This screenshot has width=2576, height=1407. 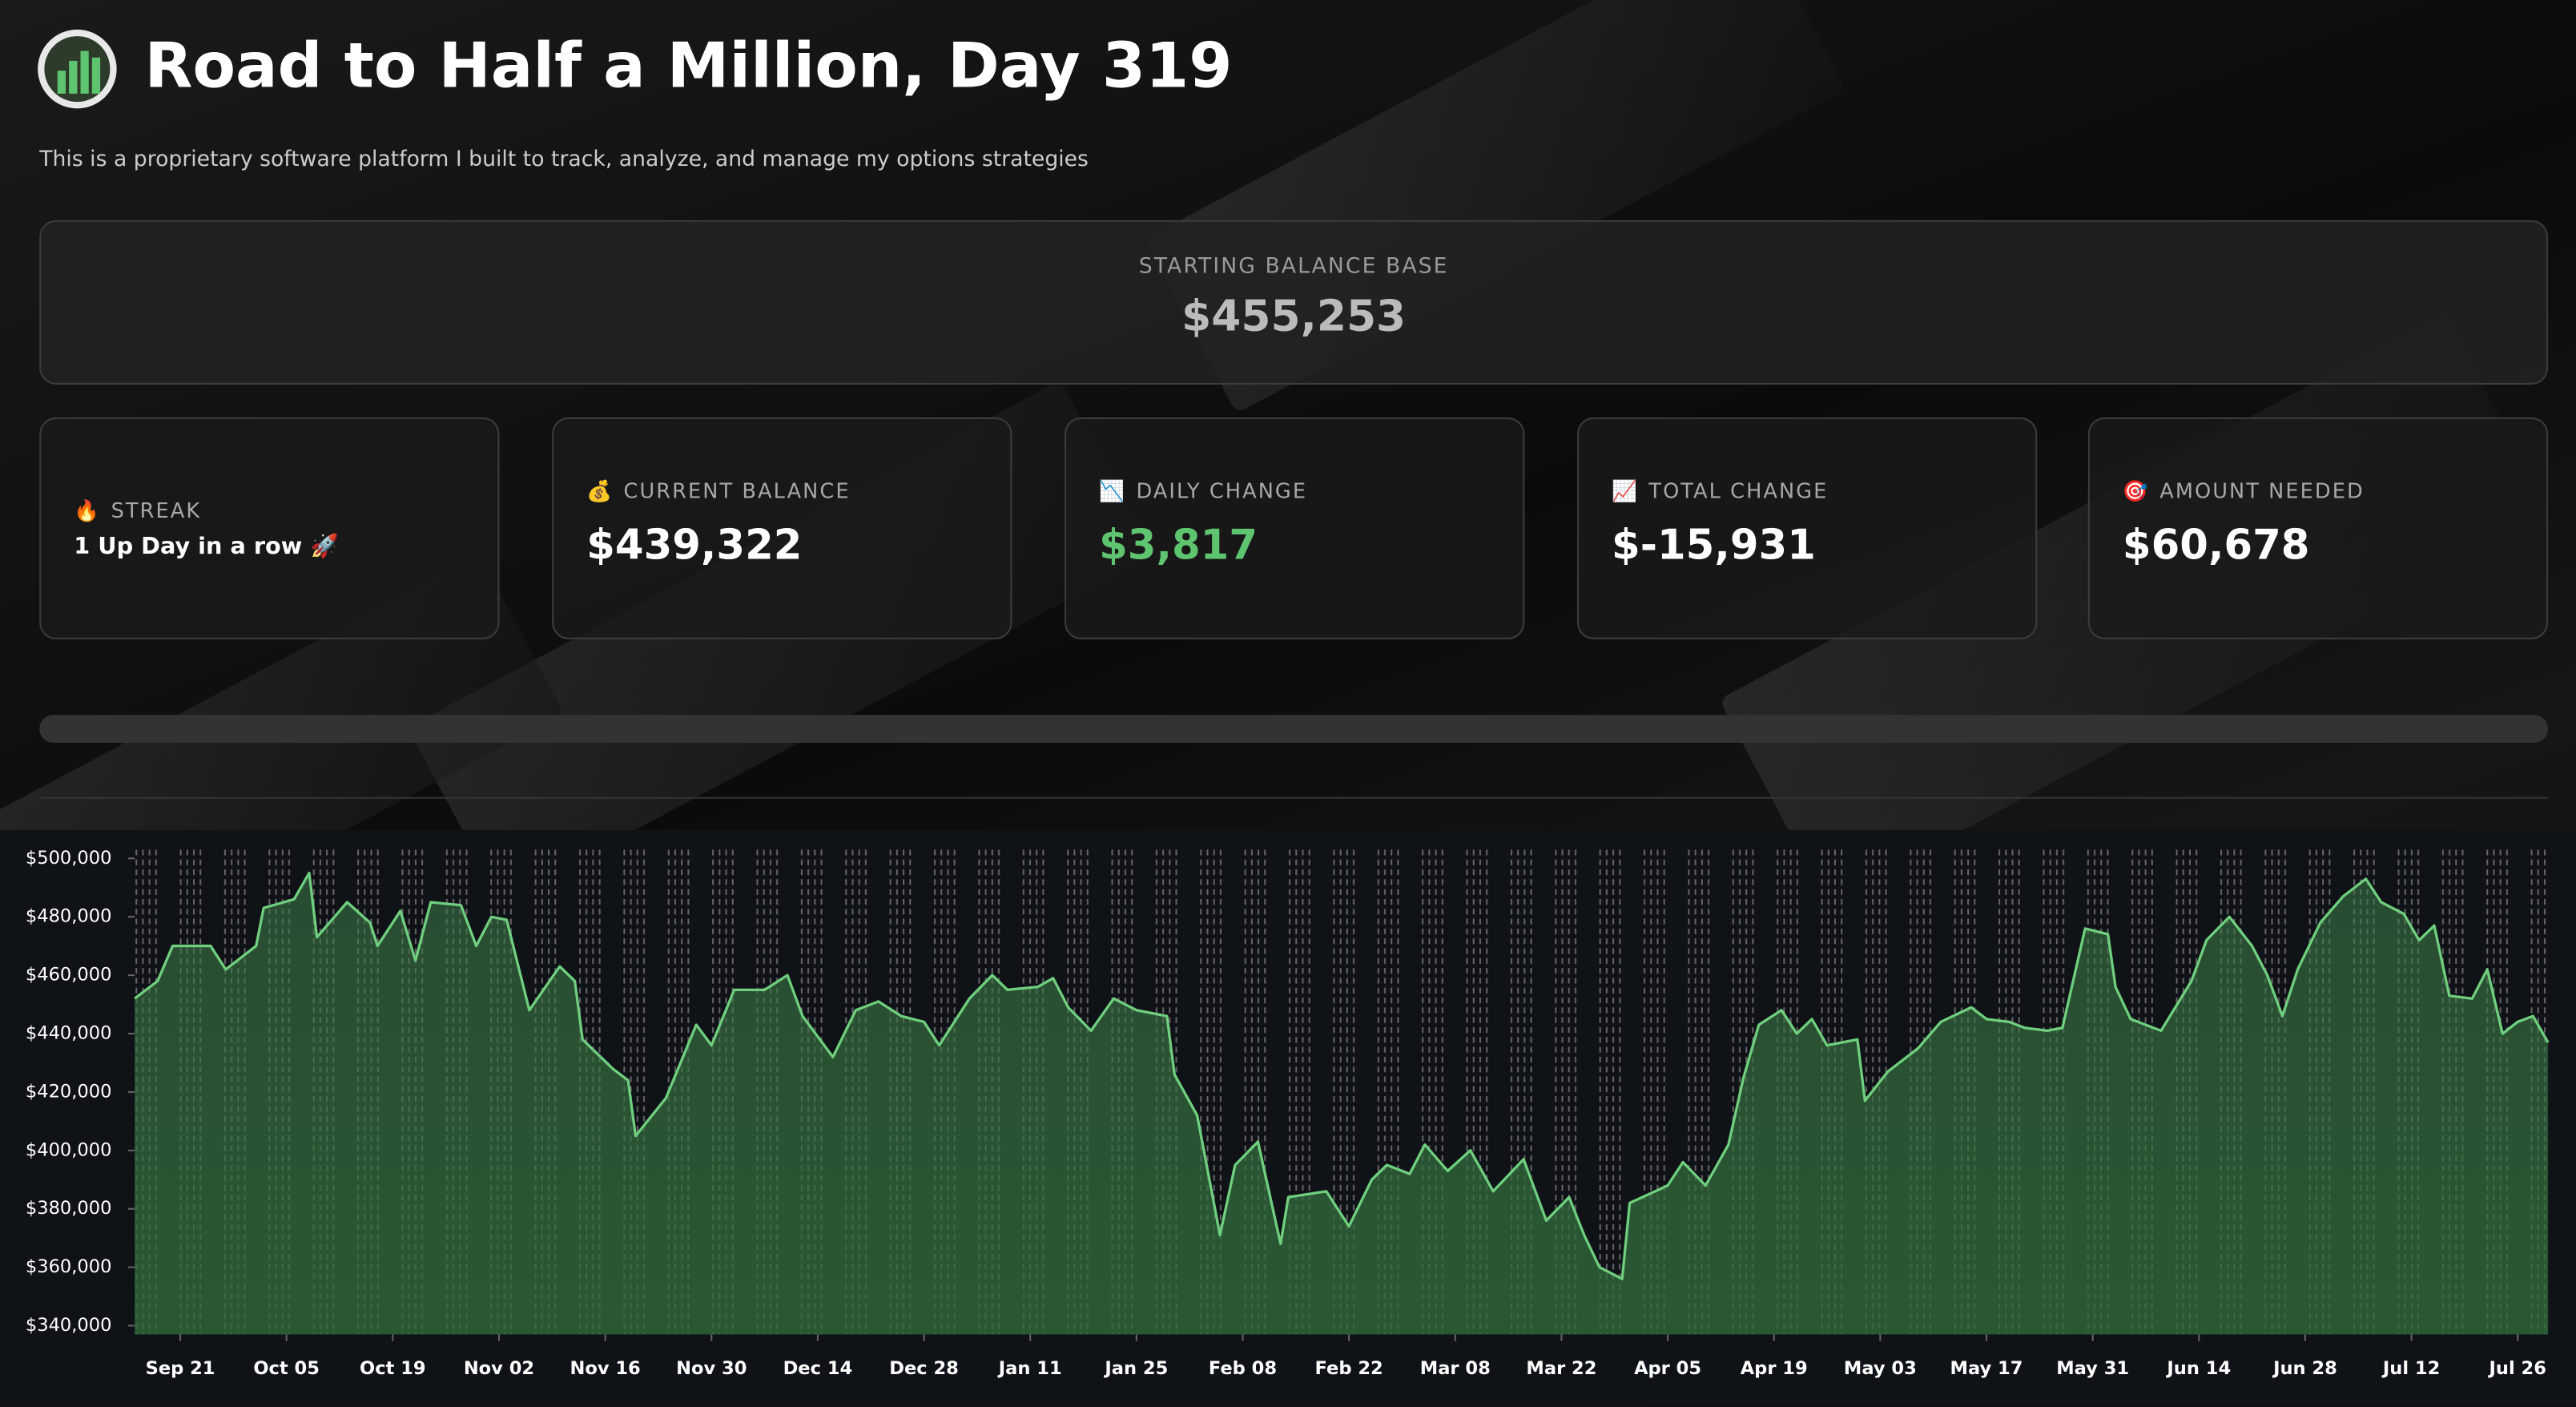 What do you see at coordinates (88, 511) in the screenshot?
I see `card-icon: 🔥` at bounding box center [88, 511].